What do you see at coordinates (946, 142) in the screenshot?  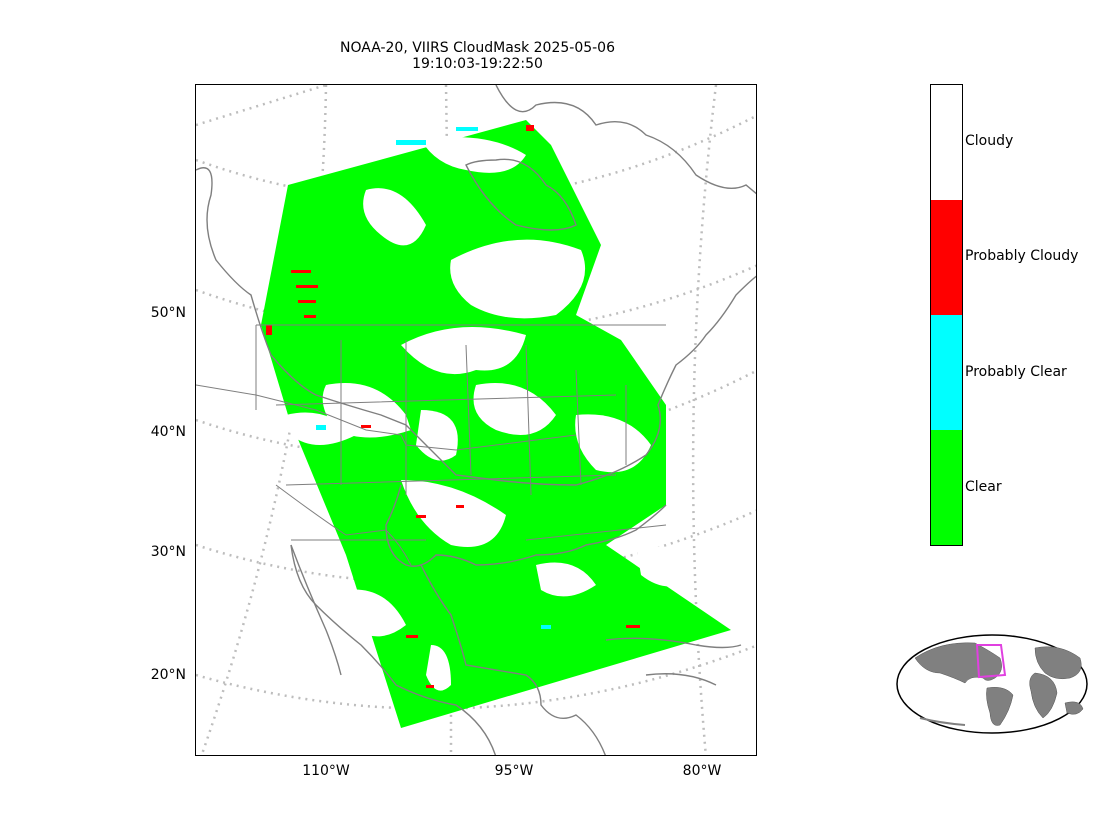 I see `colorbar-segment-cloudy` at bounding box center [946, 142].